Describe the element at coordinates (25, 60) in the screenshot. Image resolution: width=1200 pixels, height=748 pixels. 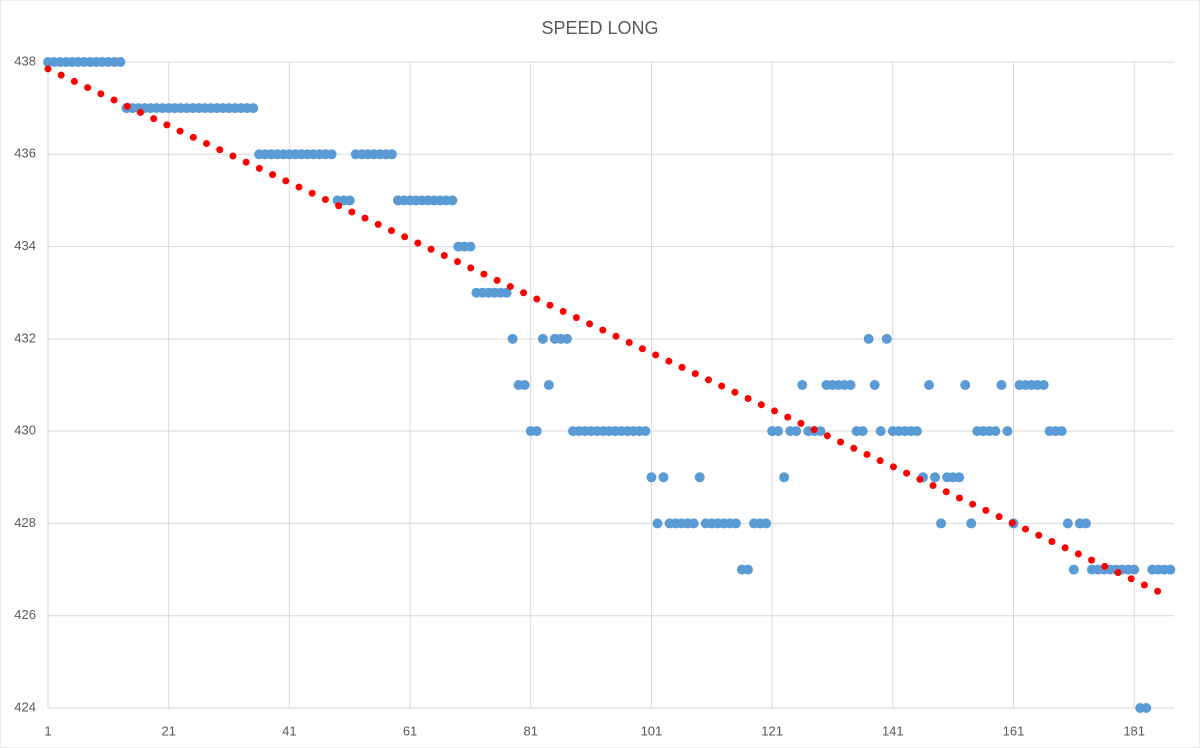
I see `y-tick-label: 438` at that location.